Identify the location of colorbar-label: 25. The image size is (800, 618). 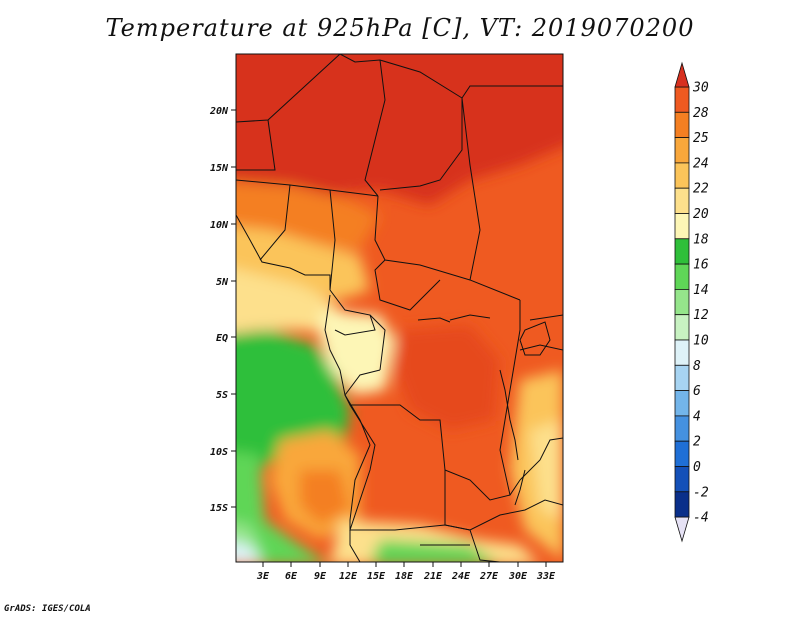
(701, 138).